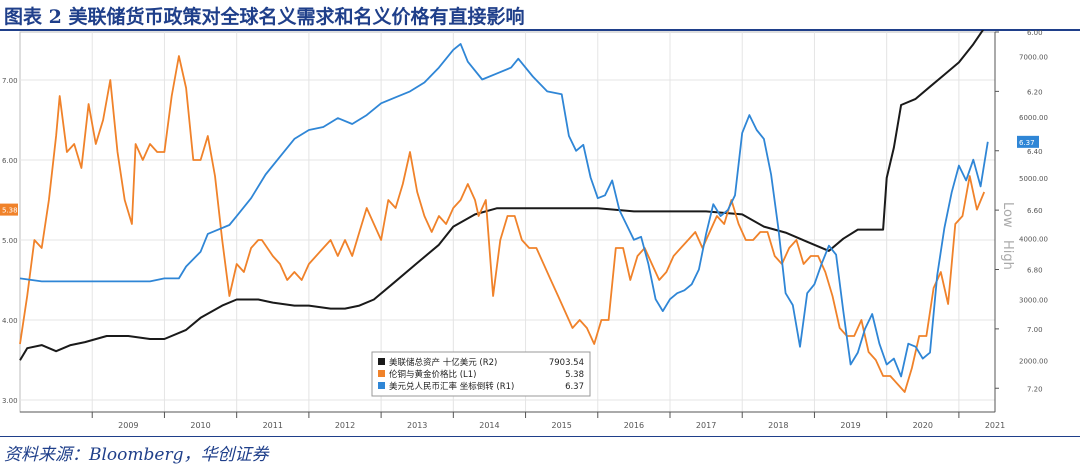 This screenshot has width=1080, height=465. I want to click on r1-end-tag-box, so click(1028, 141).